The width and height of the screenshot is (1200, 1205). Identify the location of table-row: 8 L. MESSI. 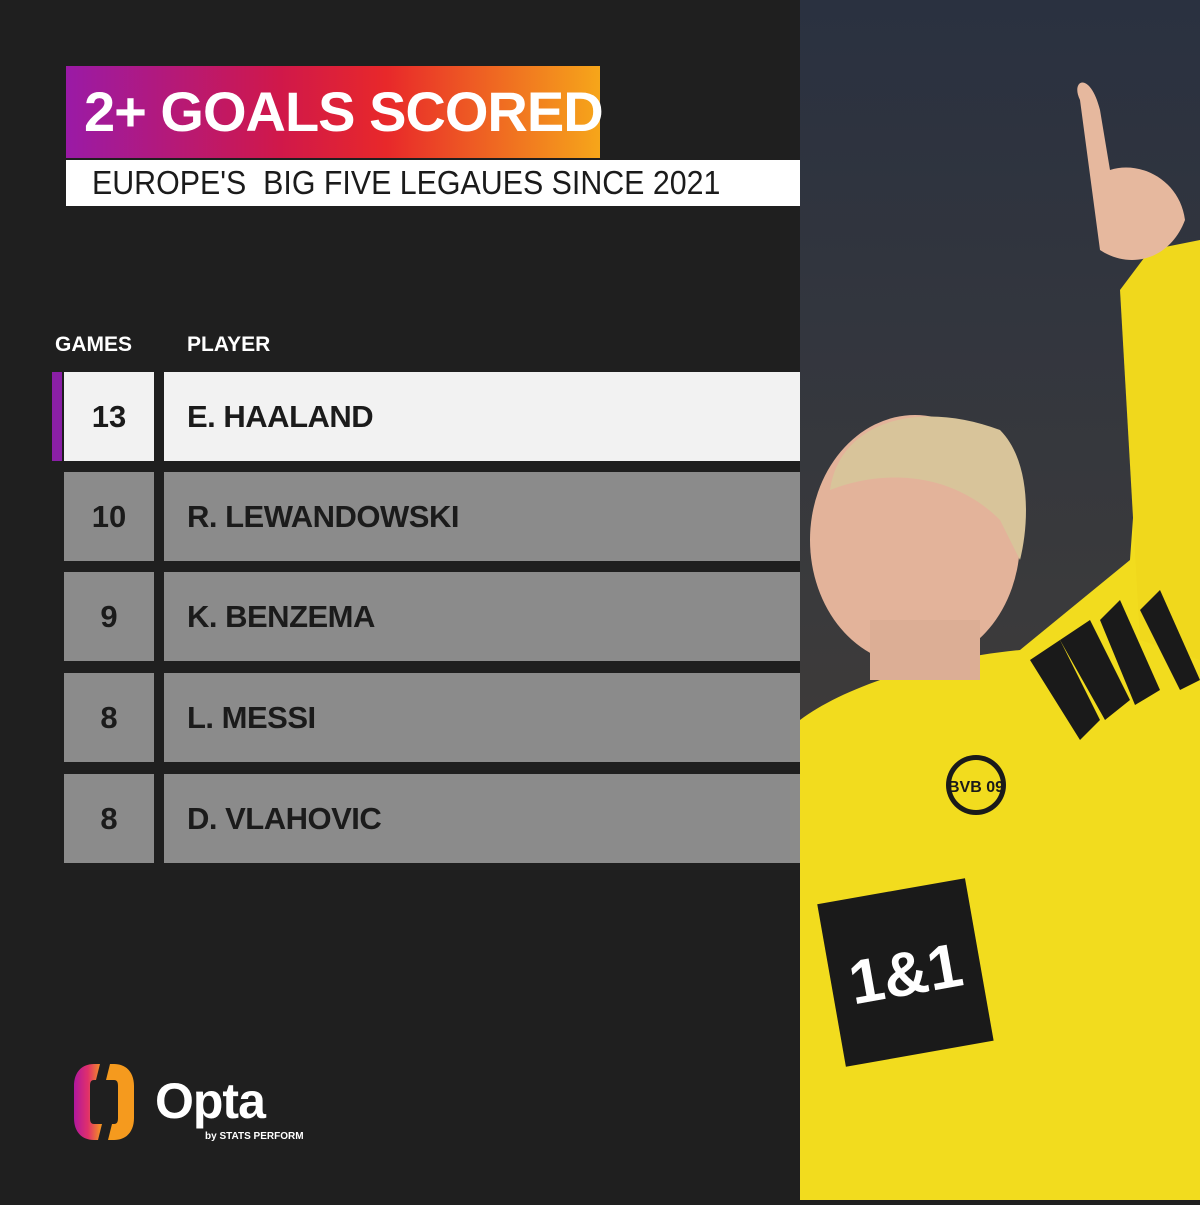
(432, 717).